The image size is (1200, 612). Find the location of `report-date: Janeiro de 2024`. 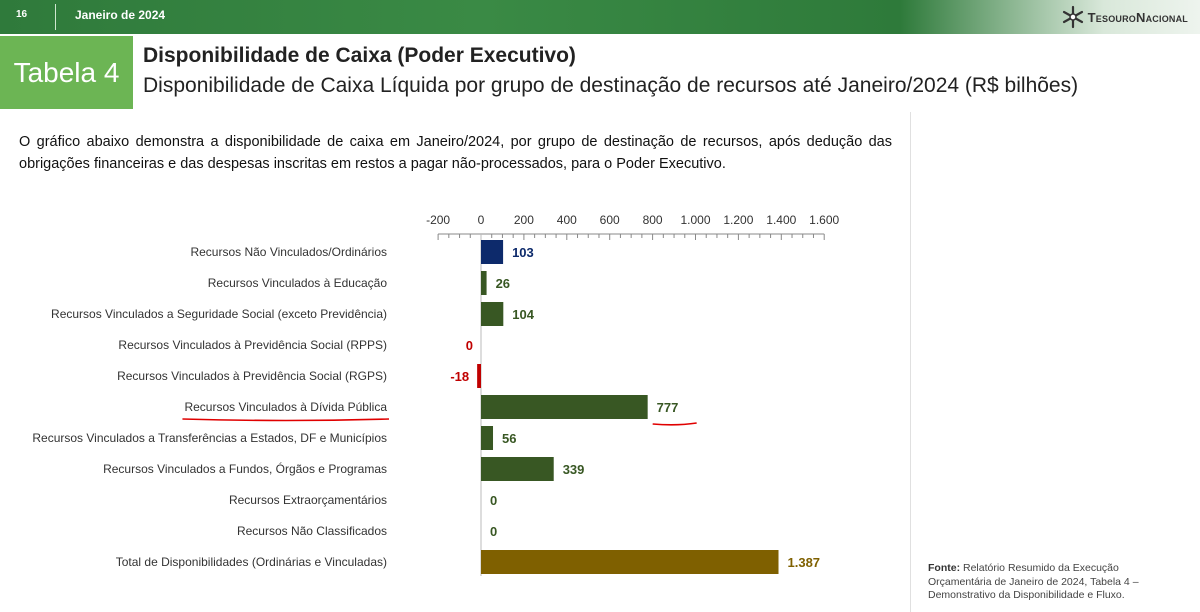

report-date: Janeiro de 2024 is located at coordinates (120, 15).